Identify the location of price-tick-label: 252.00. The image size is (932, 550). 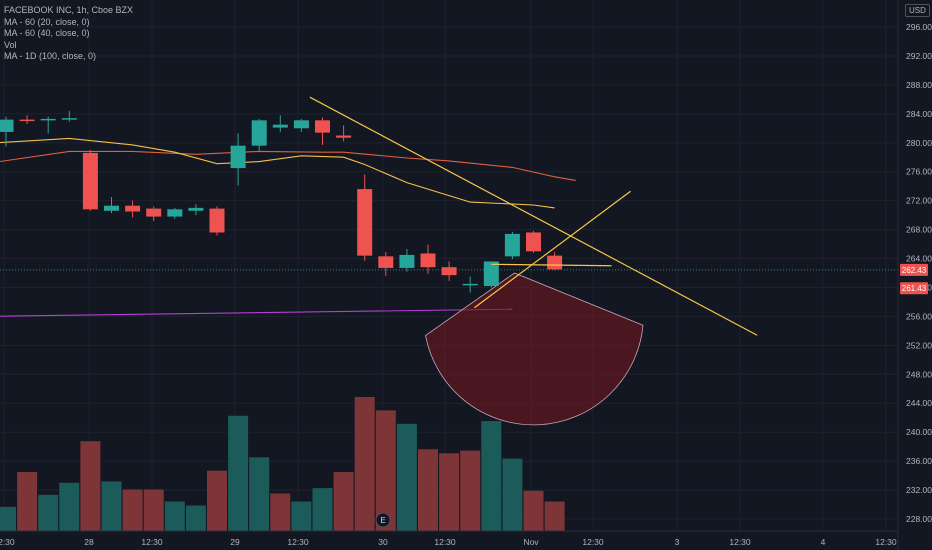
(919, 345).